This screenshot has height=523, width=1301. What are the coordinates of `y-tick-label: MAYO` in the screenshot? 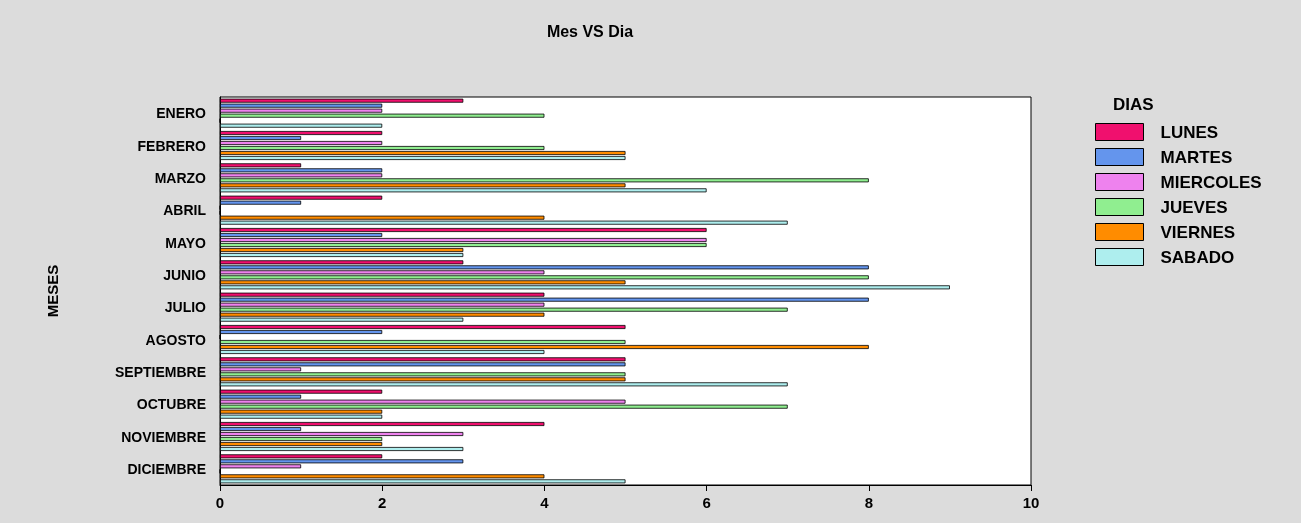 It's located at (186, 242).